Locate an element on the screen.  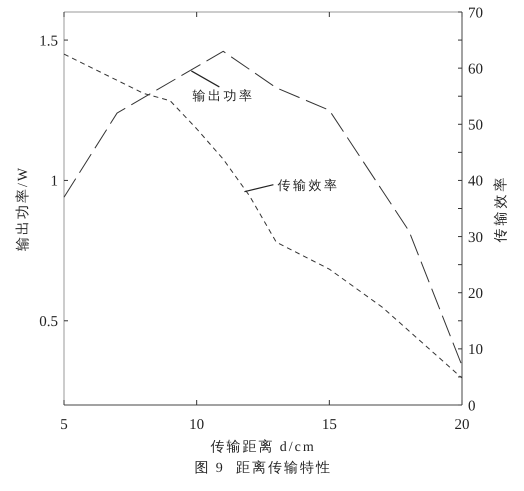
y2-axis-title: 传输效率 is located at coordinates (500, 208).